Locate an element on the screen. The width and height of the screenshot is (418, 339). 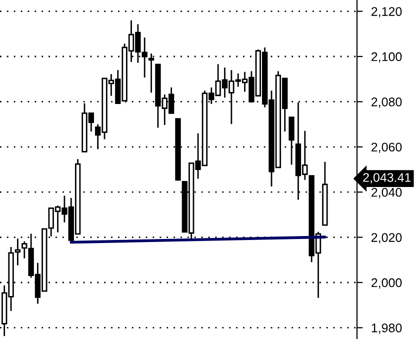
y-tick-label: 2,020 is located at coordinates (387, 238).